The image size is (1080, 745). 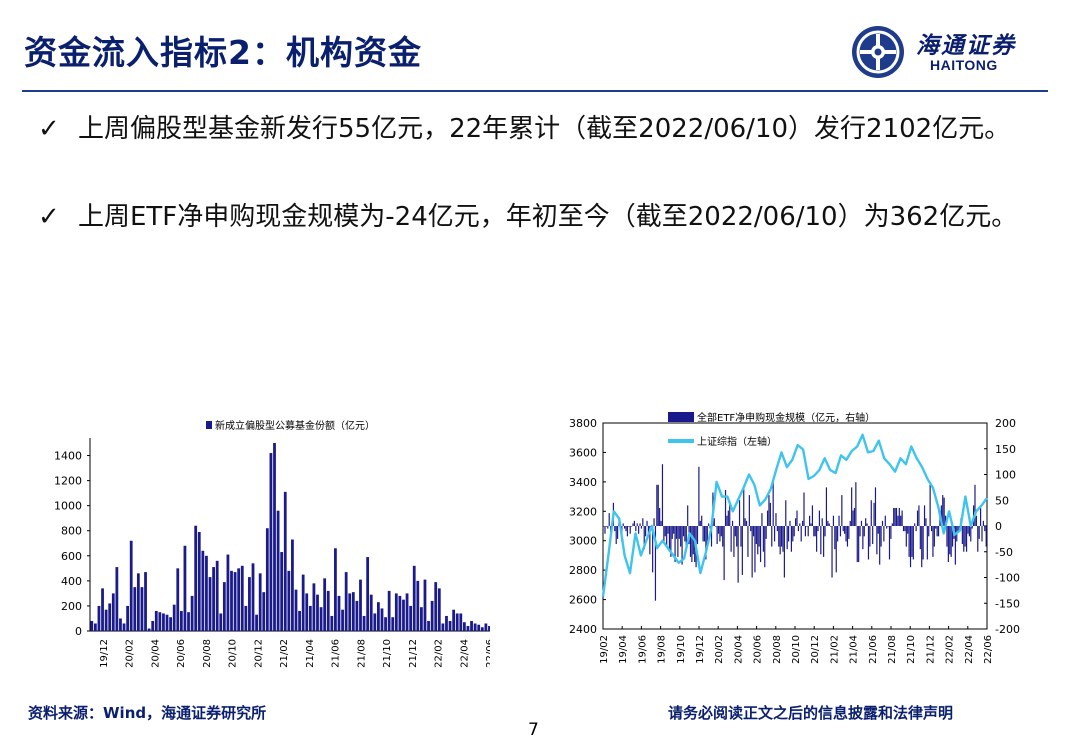 What do you see at coordinates (71, 606) in the screenshot?
I see `y-tick-label: 200` at bounding box center [71, 606].